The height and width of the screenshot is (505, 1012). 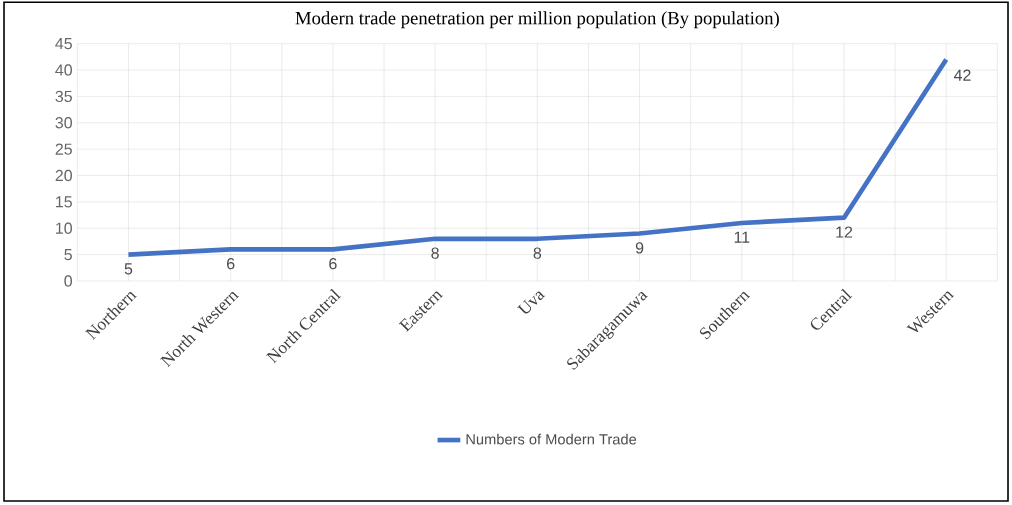 What do you see at coordinates (551, 439) in the screenshot?
I see `legend-label: Numbers of Modern Trade` at bounding box center [551, 439].